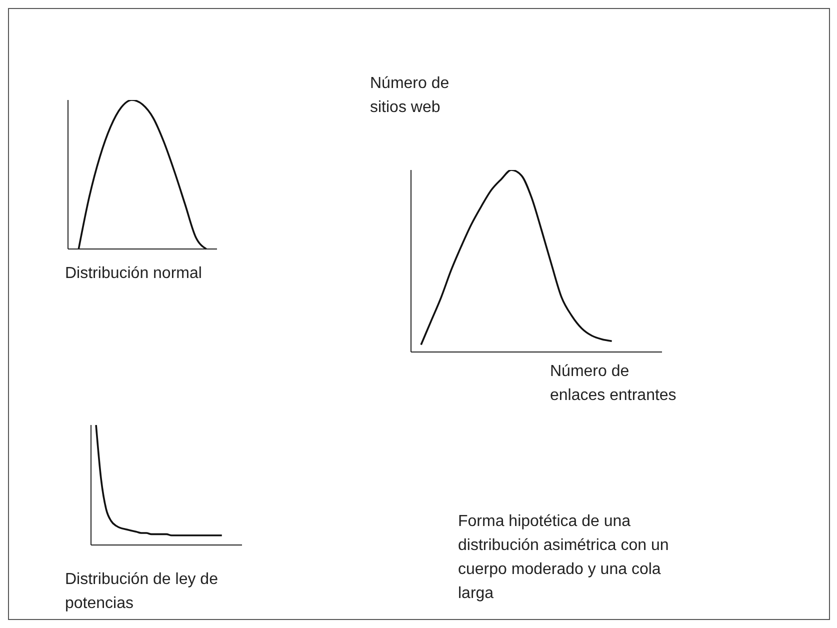 This screenshot has height=628, width=837. I want to click on x-axis-title: Distribución de ley de potencias, so click(142, 592).